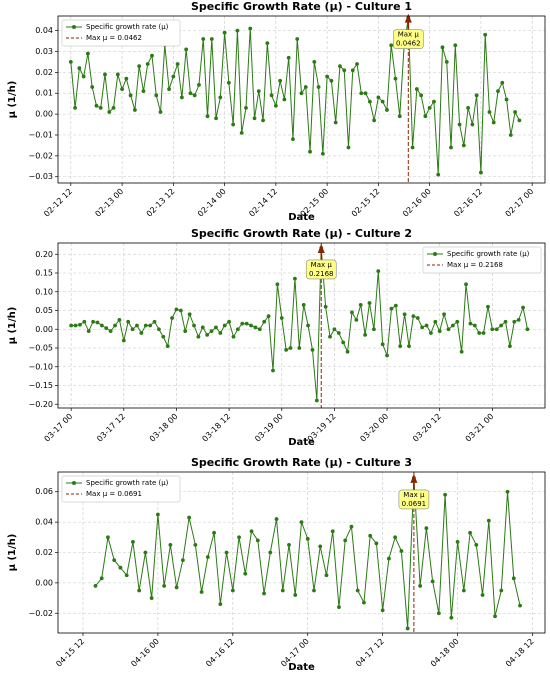 The width and height of the screenshot is (550, 675). I want to click on y-tick-label: 0.01, so click(44, 93).